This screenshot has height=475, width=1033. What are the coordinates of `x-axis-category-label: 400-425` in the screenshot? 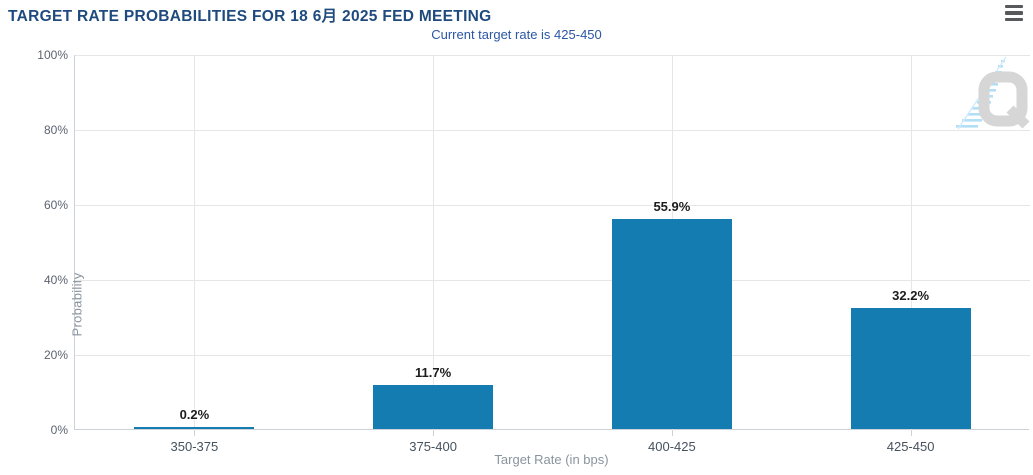 It's located at (672, 446).